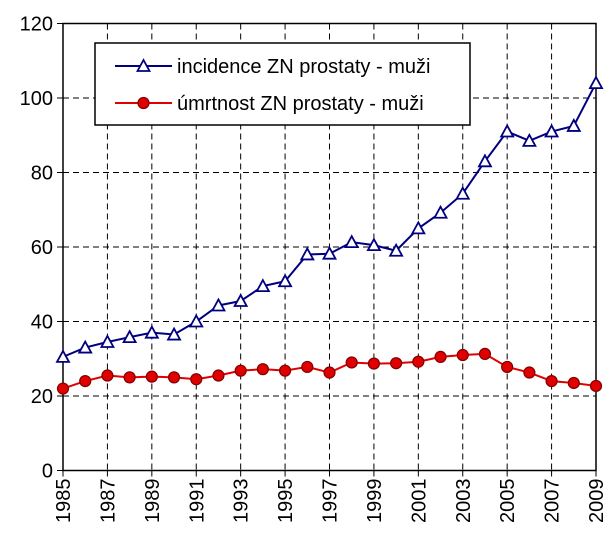  I want to click on x-tick-label: 2007, so click(553, 501).